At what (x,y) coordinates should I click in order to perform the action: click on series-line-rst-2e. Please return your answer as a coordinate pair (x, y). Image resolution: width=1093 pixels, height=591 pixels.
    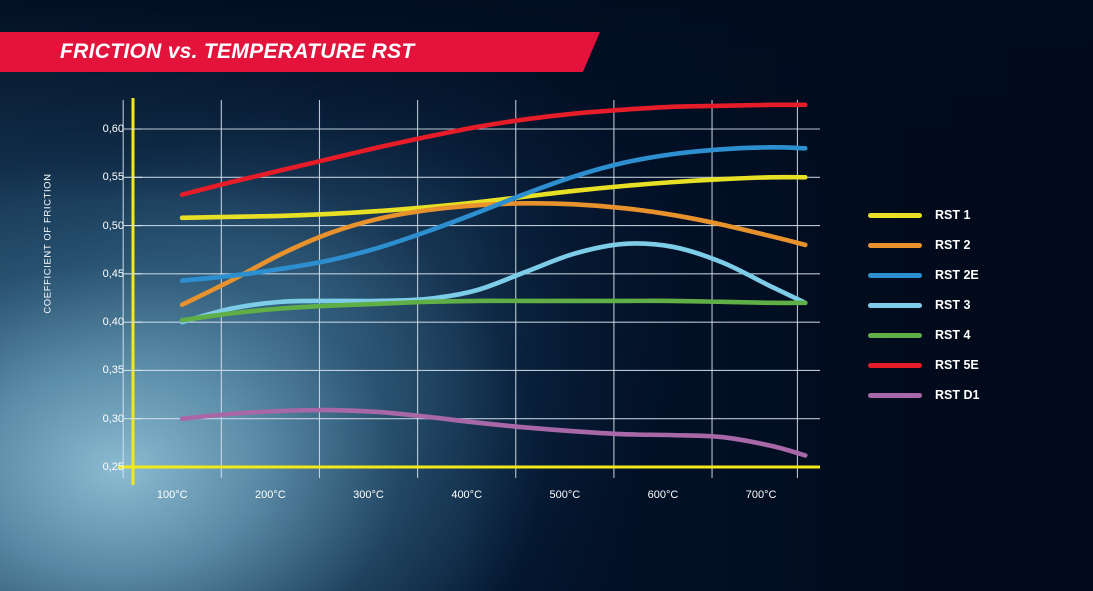
    Looking at the image, I should click on (493, 214).